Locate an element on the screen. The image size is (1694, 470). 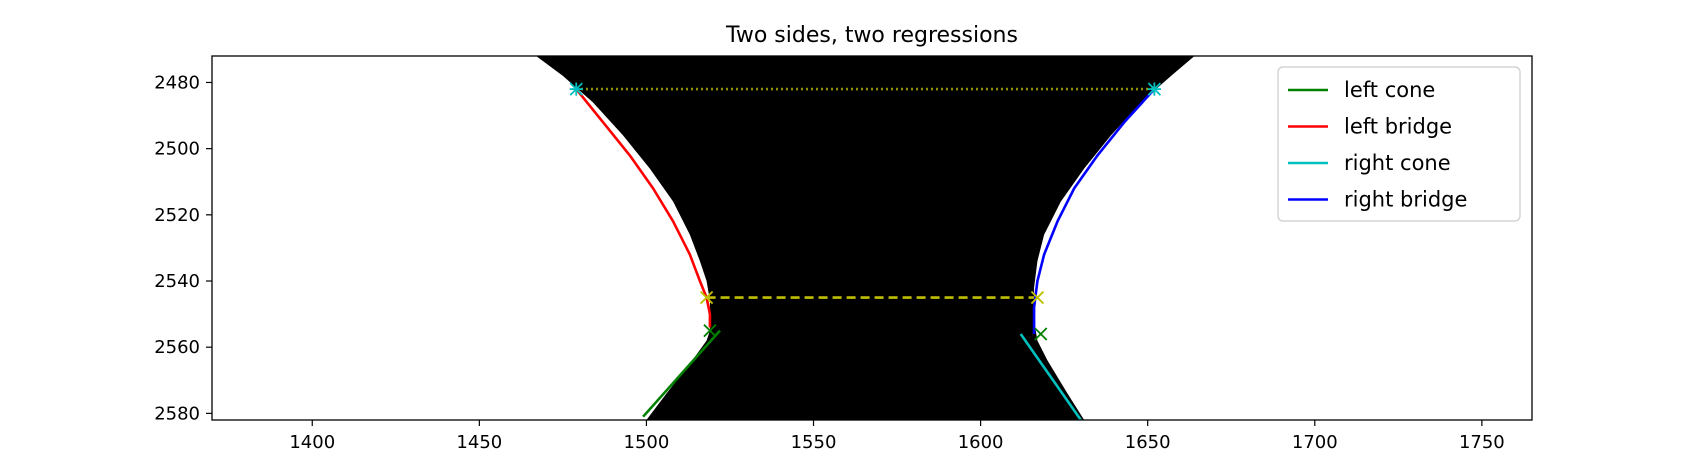
series-left-cone is located at coordinates (681, 373).